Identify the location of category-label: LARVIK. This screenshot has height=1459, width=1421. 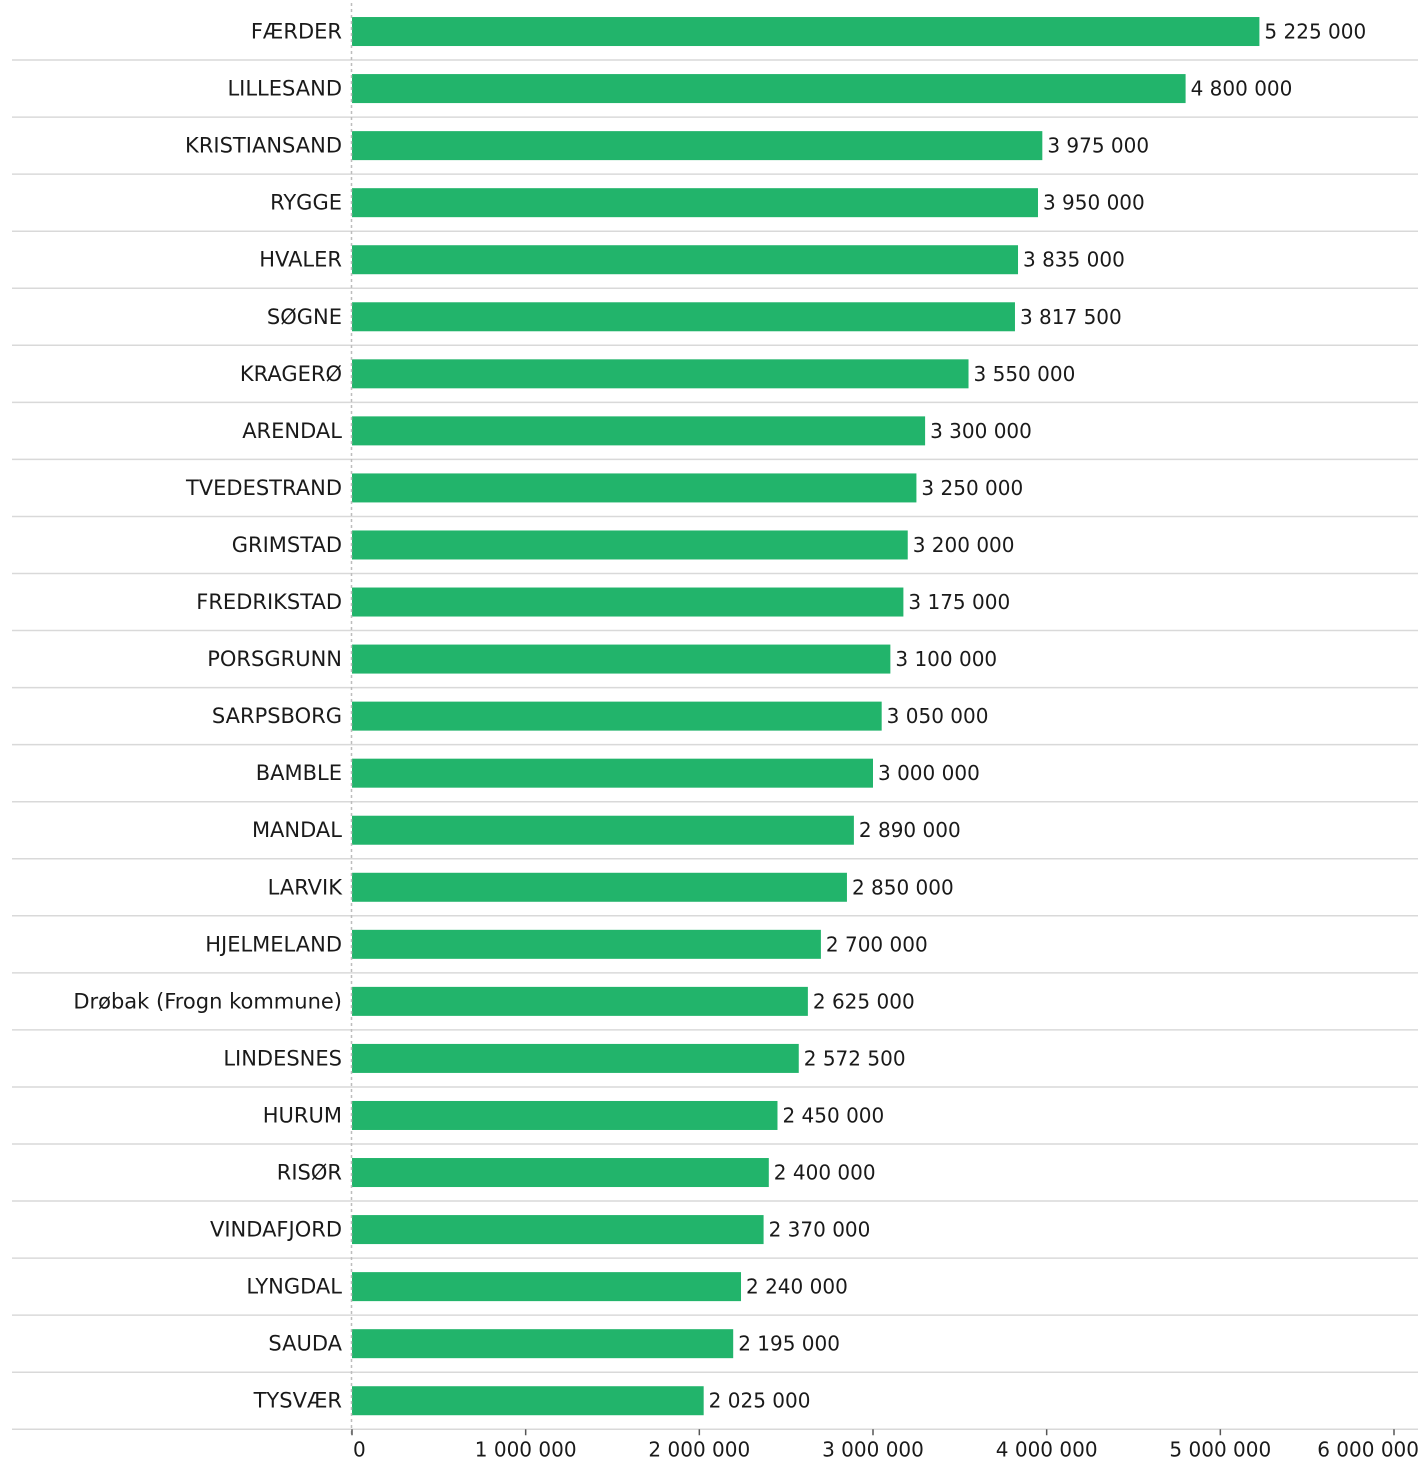
(306, 887).